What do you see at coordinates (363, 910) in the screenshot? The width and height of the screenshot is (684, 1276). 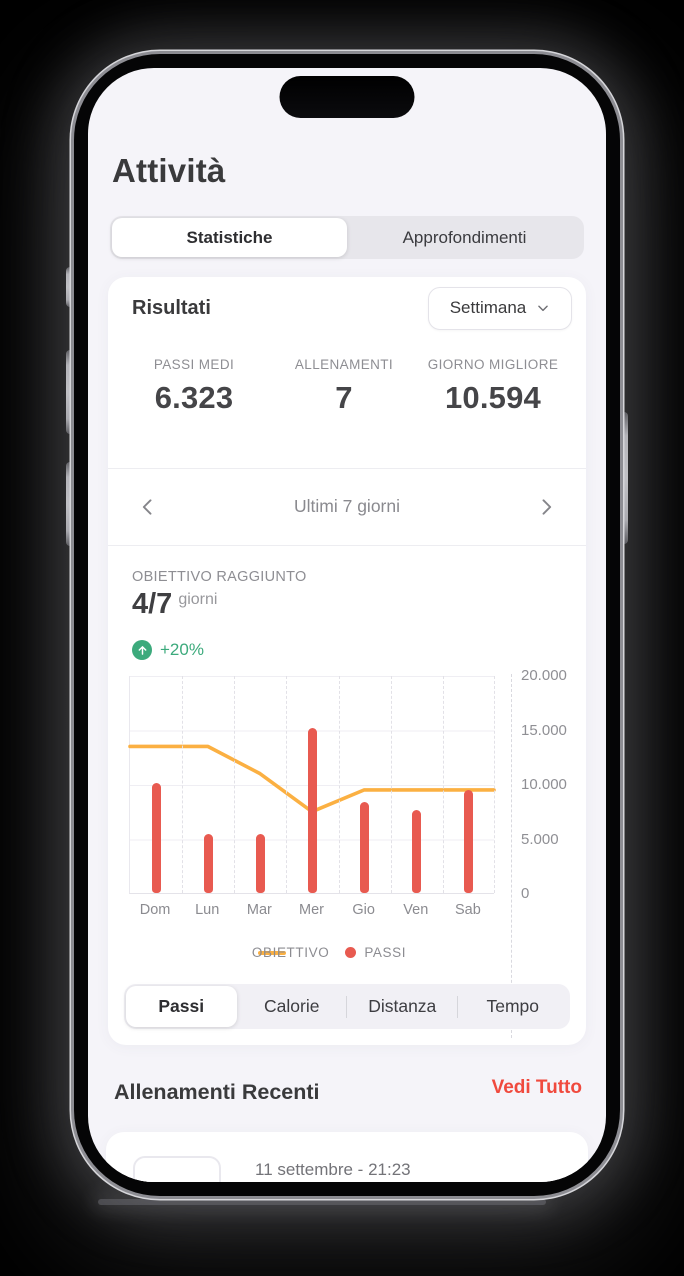 I see `x-tick-label: Gio` at bounding box center [363, 910].